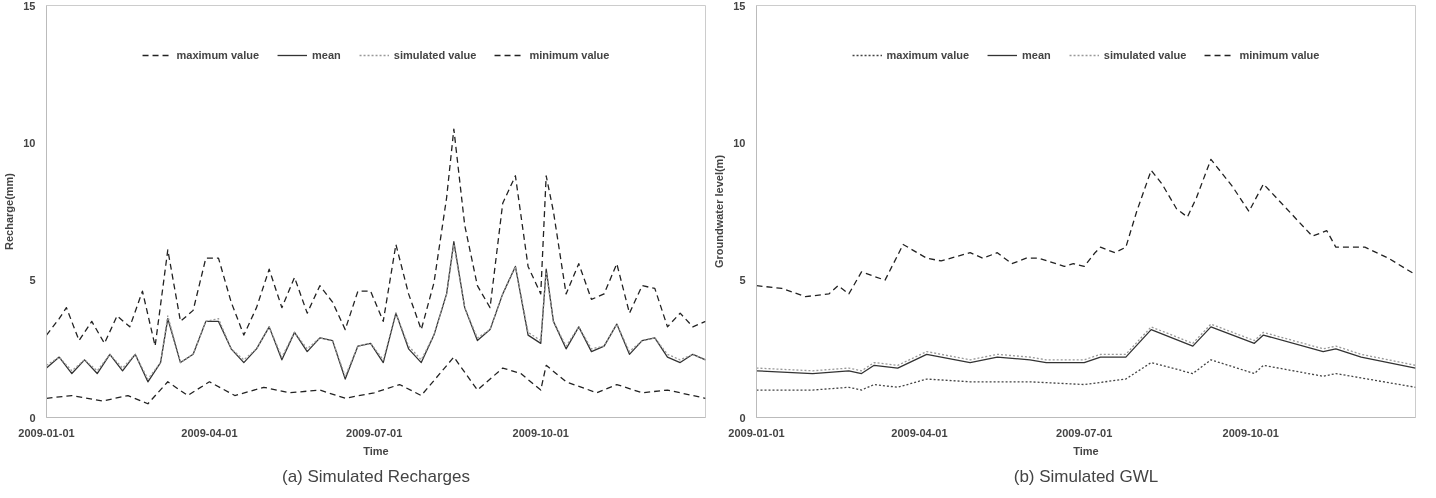 Image resolution: width=1436 pixels, height=498 pixels. Describe the element at coordinates (9, 211) in the screenshot. I see `y-axis-title: Recharge(mm)` at that location.